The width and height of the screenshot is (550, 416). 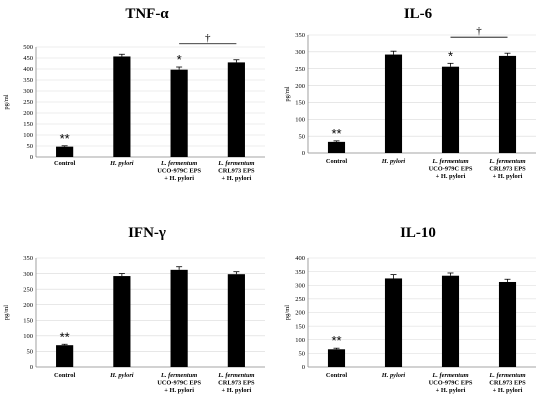 What do you see at coordinates (418, 14) in the screenshot?
I see `chart-title: IL-6` at bounding box center [418, 14].